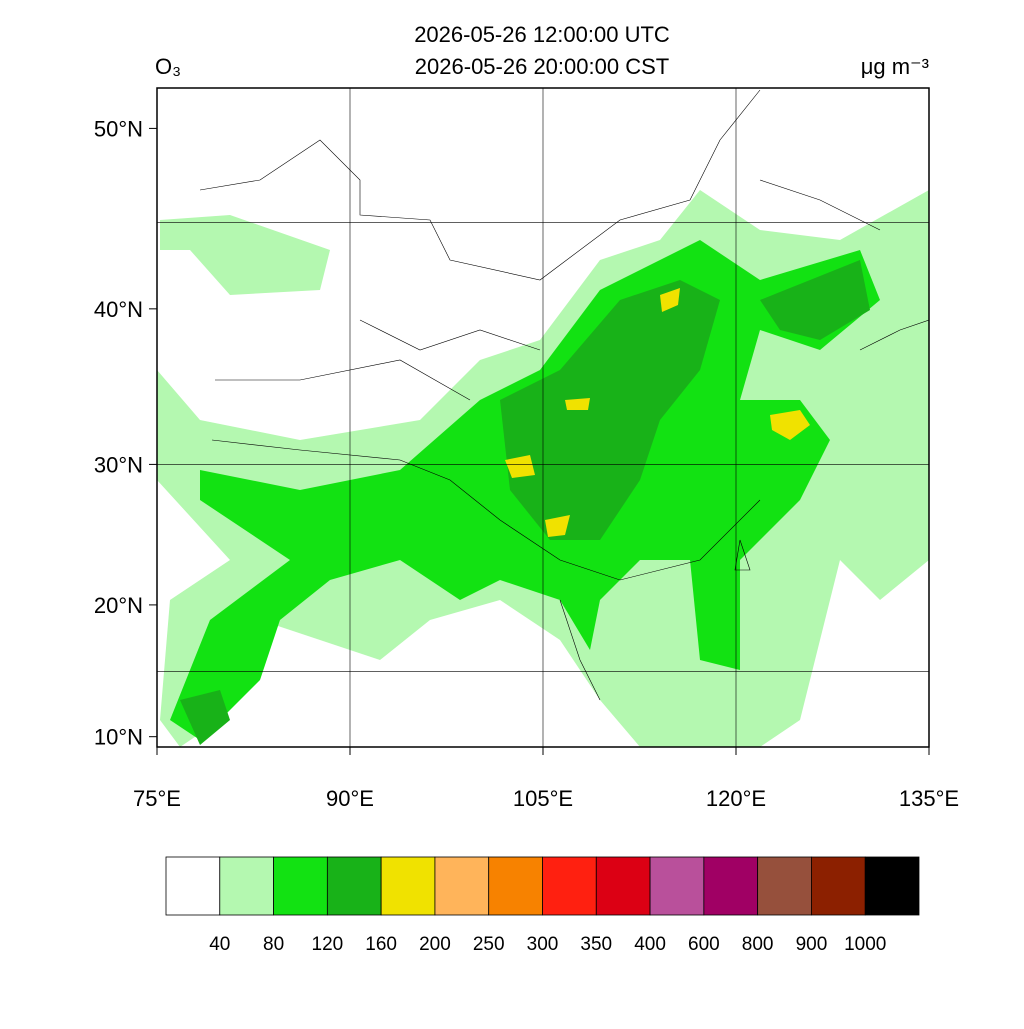 The image size is (1024, 1029). Describe the element at coordinates (118, 309) in the screenshot. I see `y-tick-label: 40°N` at that location.